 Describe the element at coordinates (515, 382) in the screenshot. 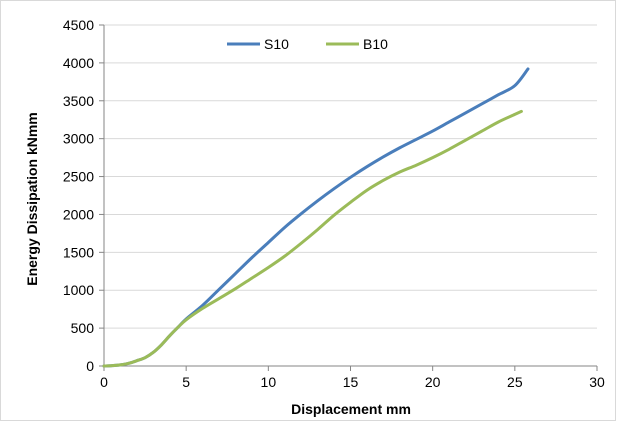

I see `x-tick-label: 25` at that location.